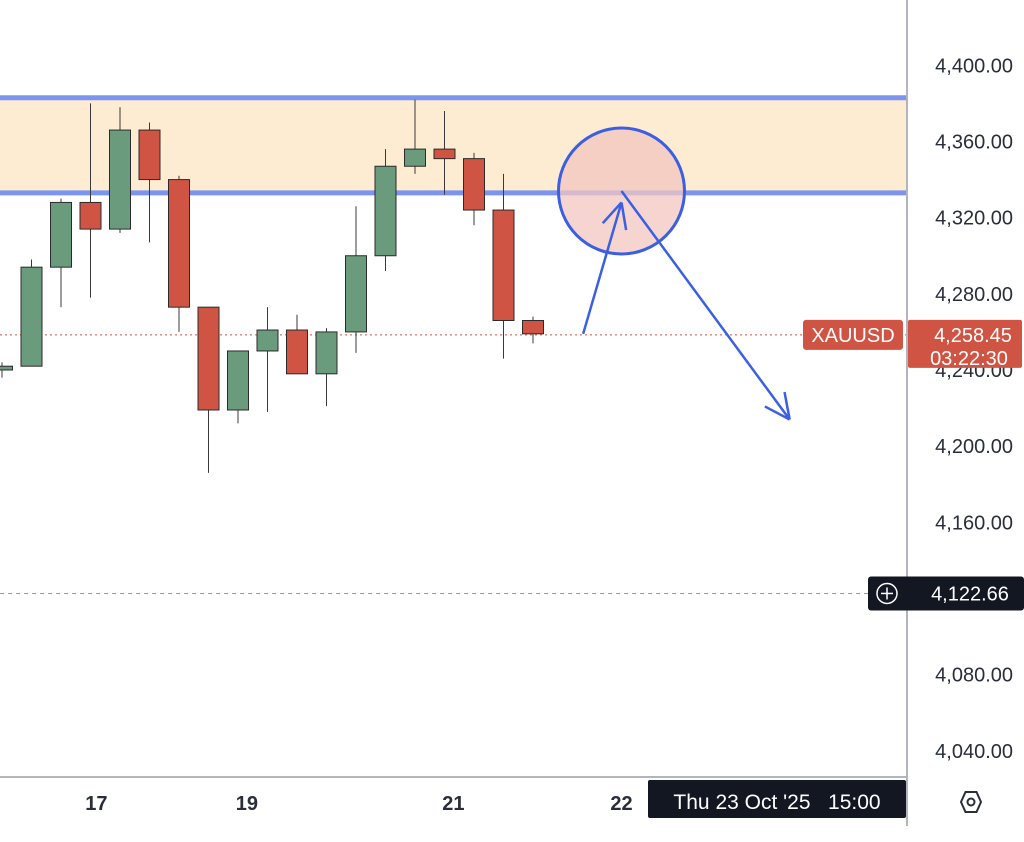  Describe the element at coordinates (358, 804) in the screenshot. I see `time-axis: 17 19 21 22` at that location.